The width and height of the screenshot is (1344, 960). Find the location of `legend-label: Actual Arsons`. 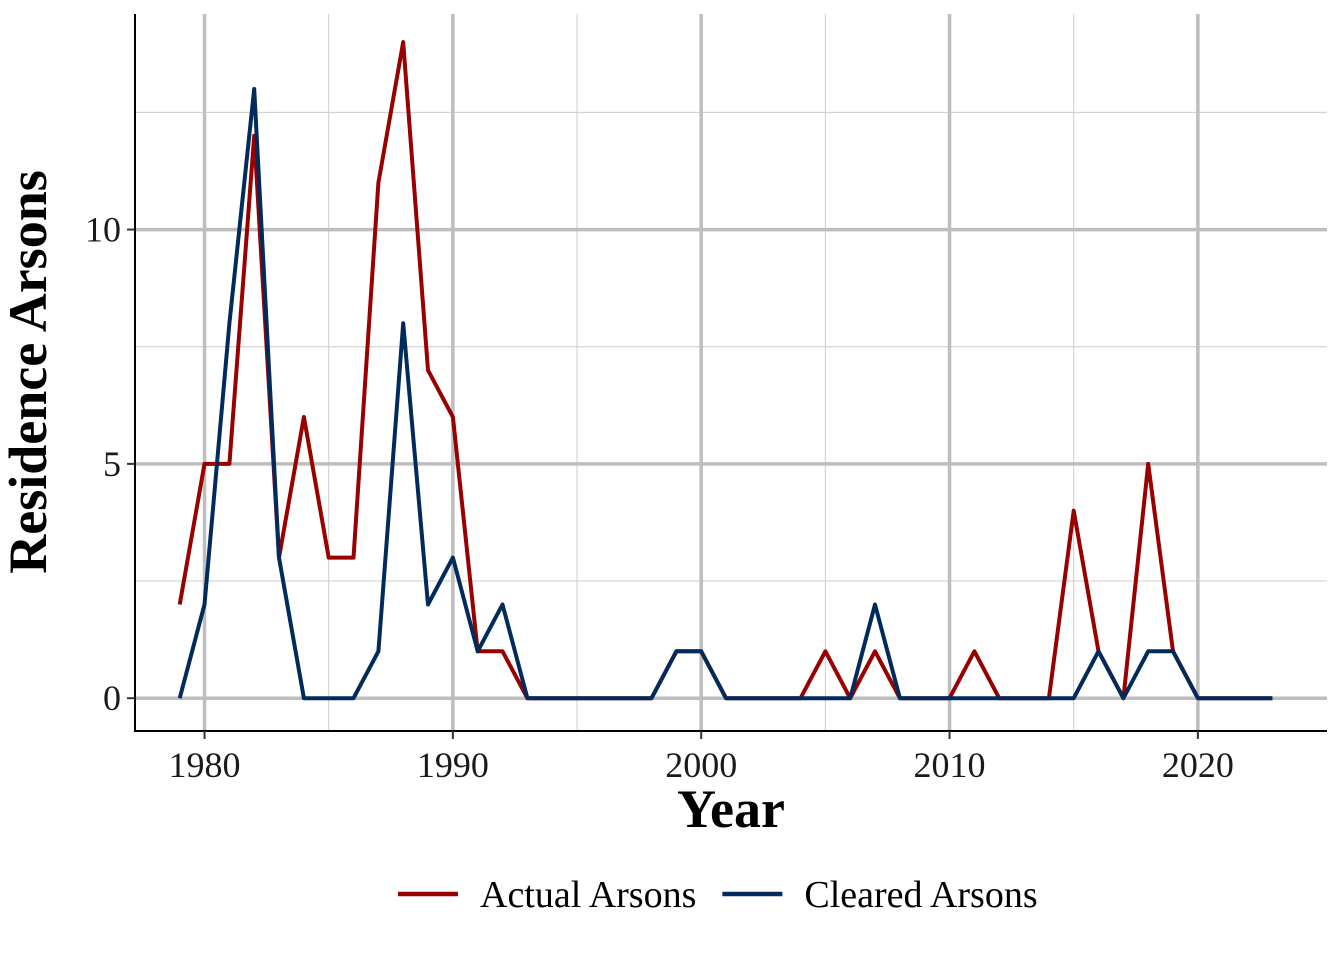

legend-label: Actual Arsons is located at coordinates (588, 895).